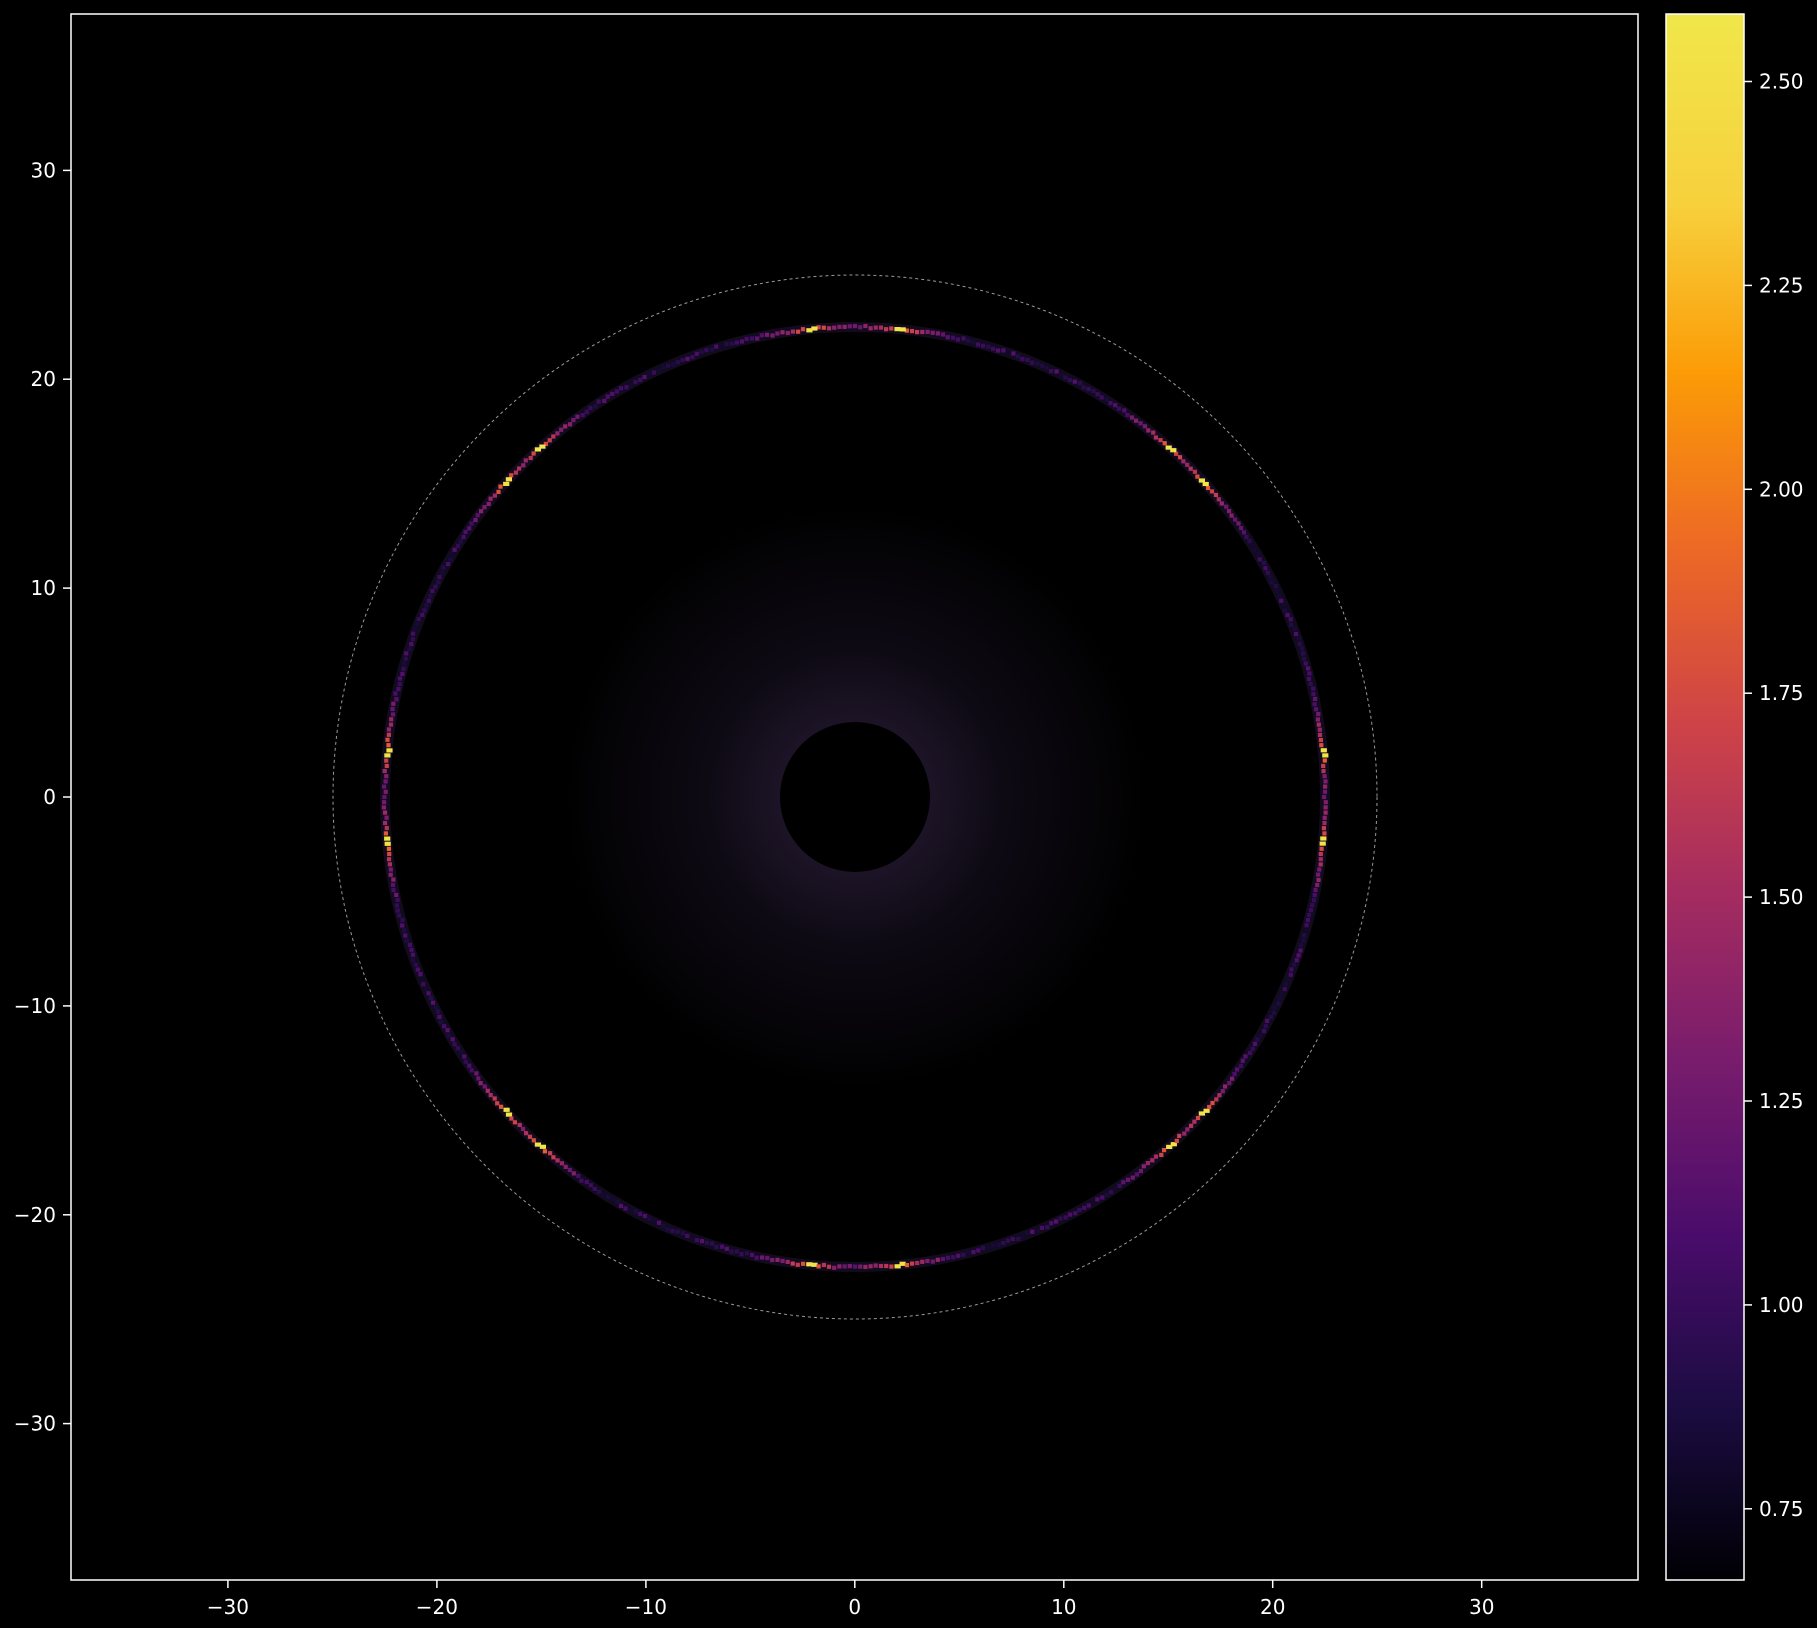 The height and width of the screenshot is (1628, 1817). I want to click on y-tick-2: 10, so click(51, 588).